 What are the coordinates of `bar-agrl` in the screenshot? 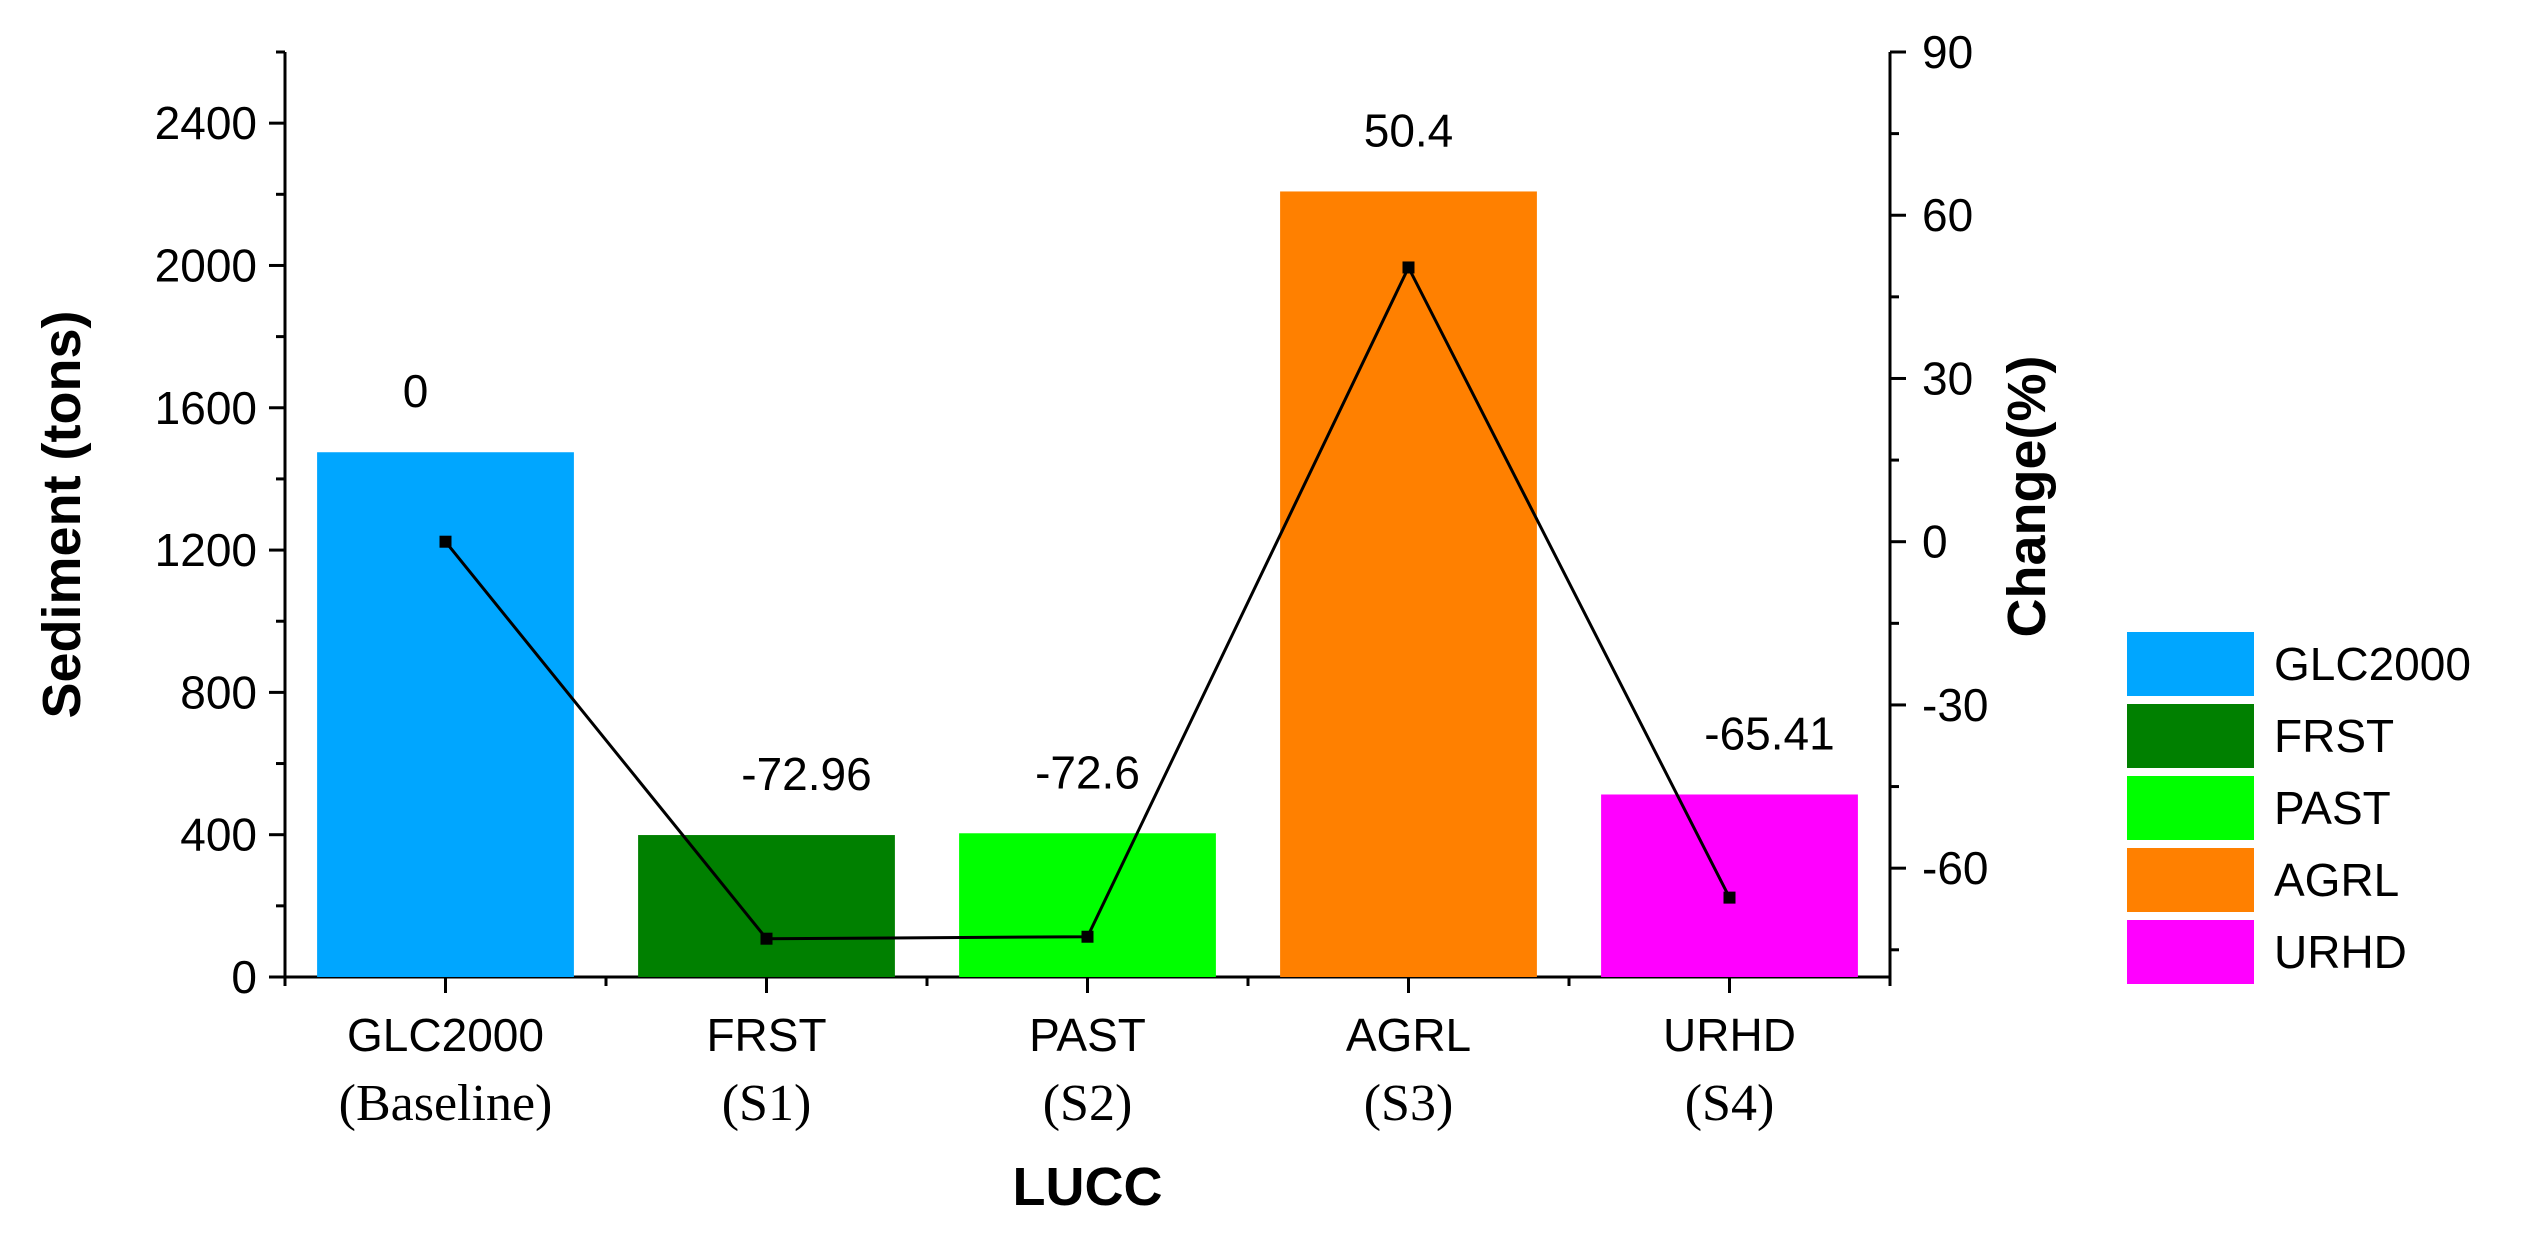 It's located at (1408, 584).